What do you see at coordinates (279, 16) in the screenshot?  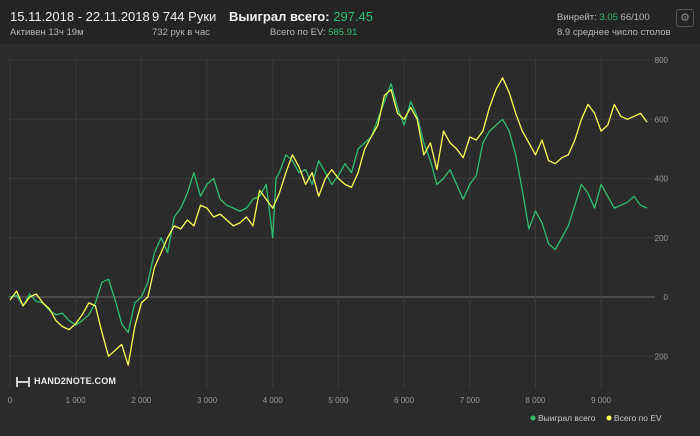 I see `won-label: Выиграл всего:` at bounding box center [279, 16].